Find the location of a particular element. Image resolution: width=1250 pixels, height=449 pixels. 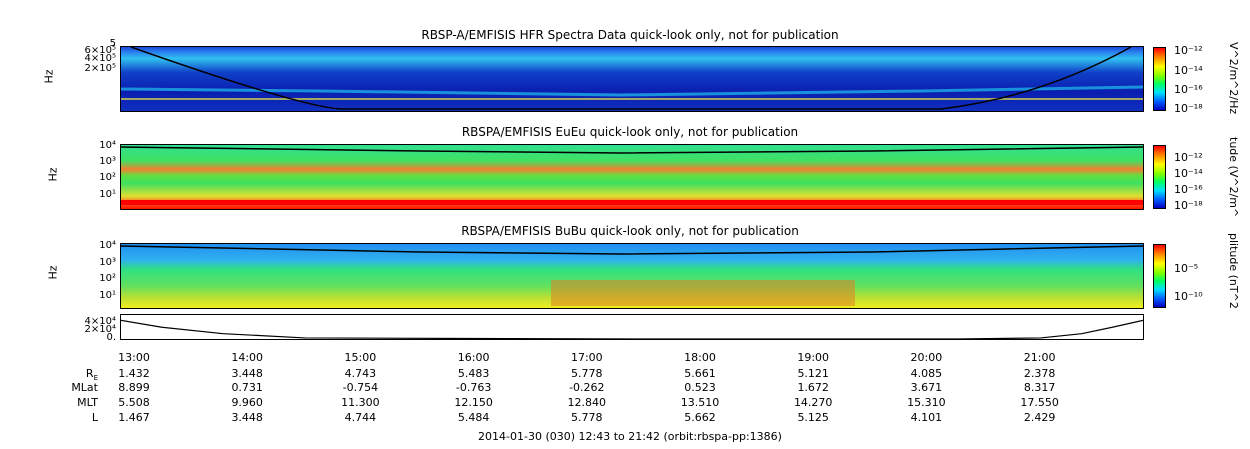

row-value: 1.467 is located at coordinates (134, 417).